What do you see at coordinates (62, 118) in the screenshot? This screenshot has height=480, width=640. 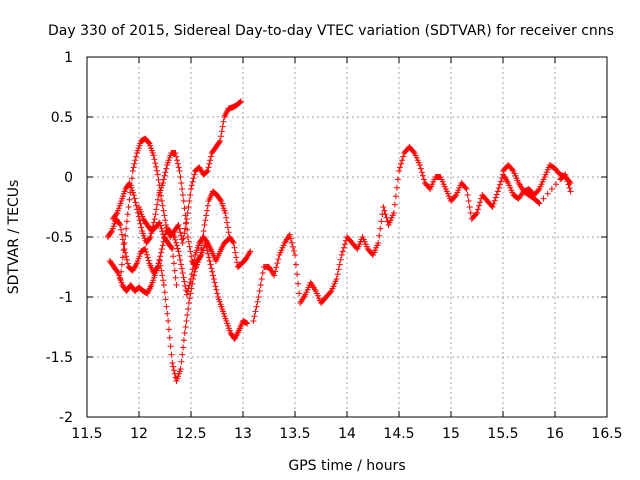 I see `y-tick-label: 0.5` at bounding box center [62, 118].